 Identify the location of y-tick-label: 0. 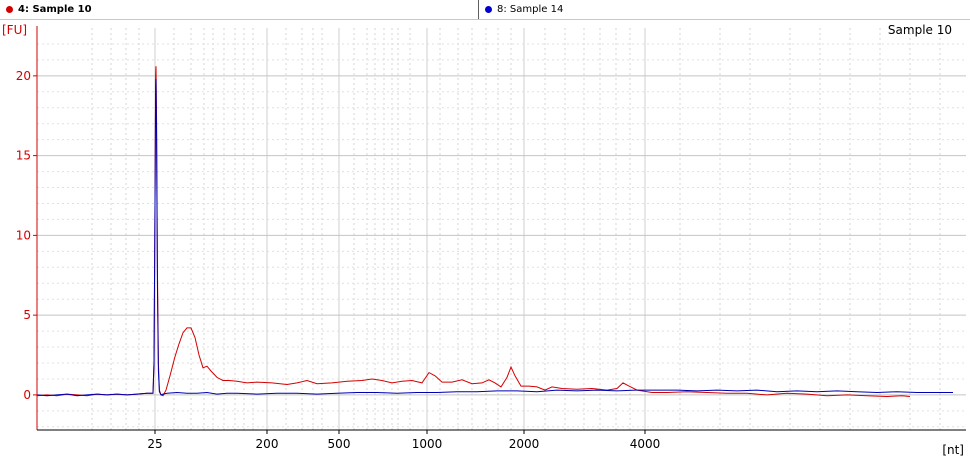
(27, 395).